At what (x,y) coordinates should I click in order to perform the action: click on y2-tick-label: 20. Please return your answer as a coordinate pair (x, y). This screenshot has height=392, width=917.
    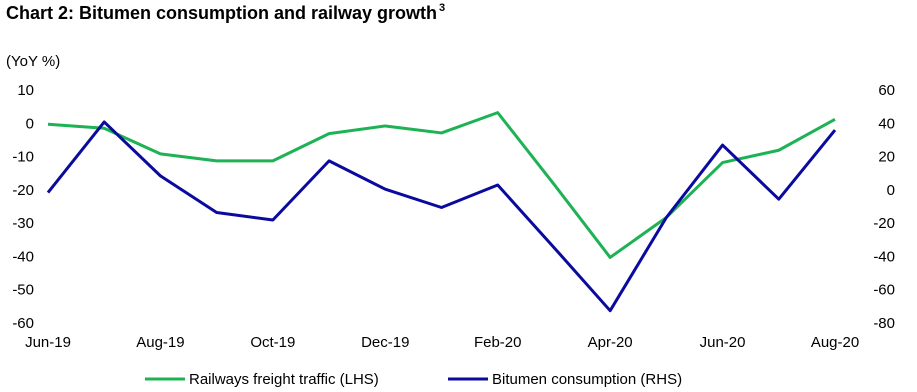
    Looking at the image, I should click on (886, 157).